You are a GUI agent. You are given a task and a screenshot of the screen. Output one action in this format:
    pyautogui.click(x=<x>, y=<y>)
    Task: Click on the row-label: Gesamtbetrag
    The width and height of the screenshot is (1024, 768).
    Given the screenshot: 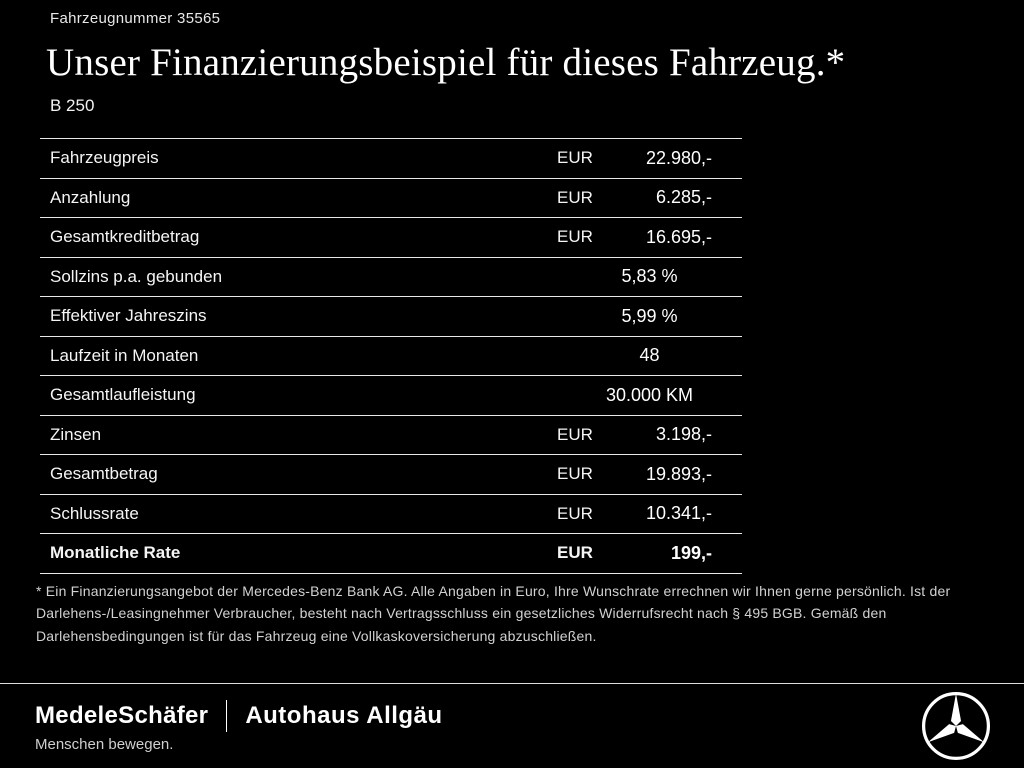 What is the action you would take?
    pyautogui.click(x=104, y=474)
    